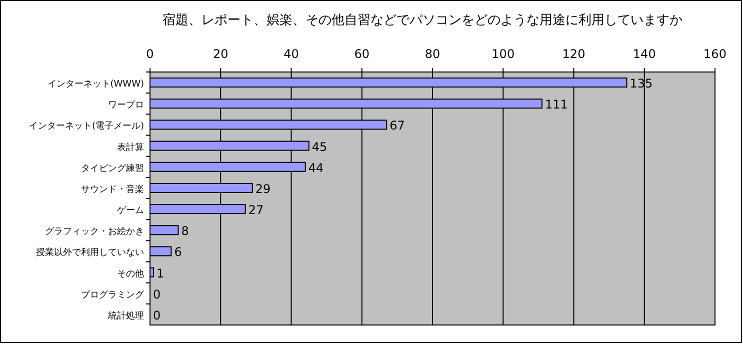 Image resolution: width=743 pixels, height=344 pixels. I want to click on data-label: 67, so click(397, 125).